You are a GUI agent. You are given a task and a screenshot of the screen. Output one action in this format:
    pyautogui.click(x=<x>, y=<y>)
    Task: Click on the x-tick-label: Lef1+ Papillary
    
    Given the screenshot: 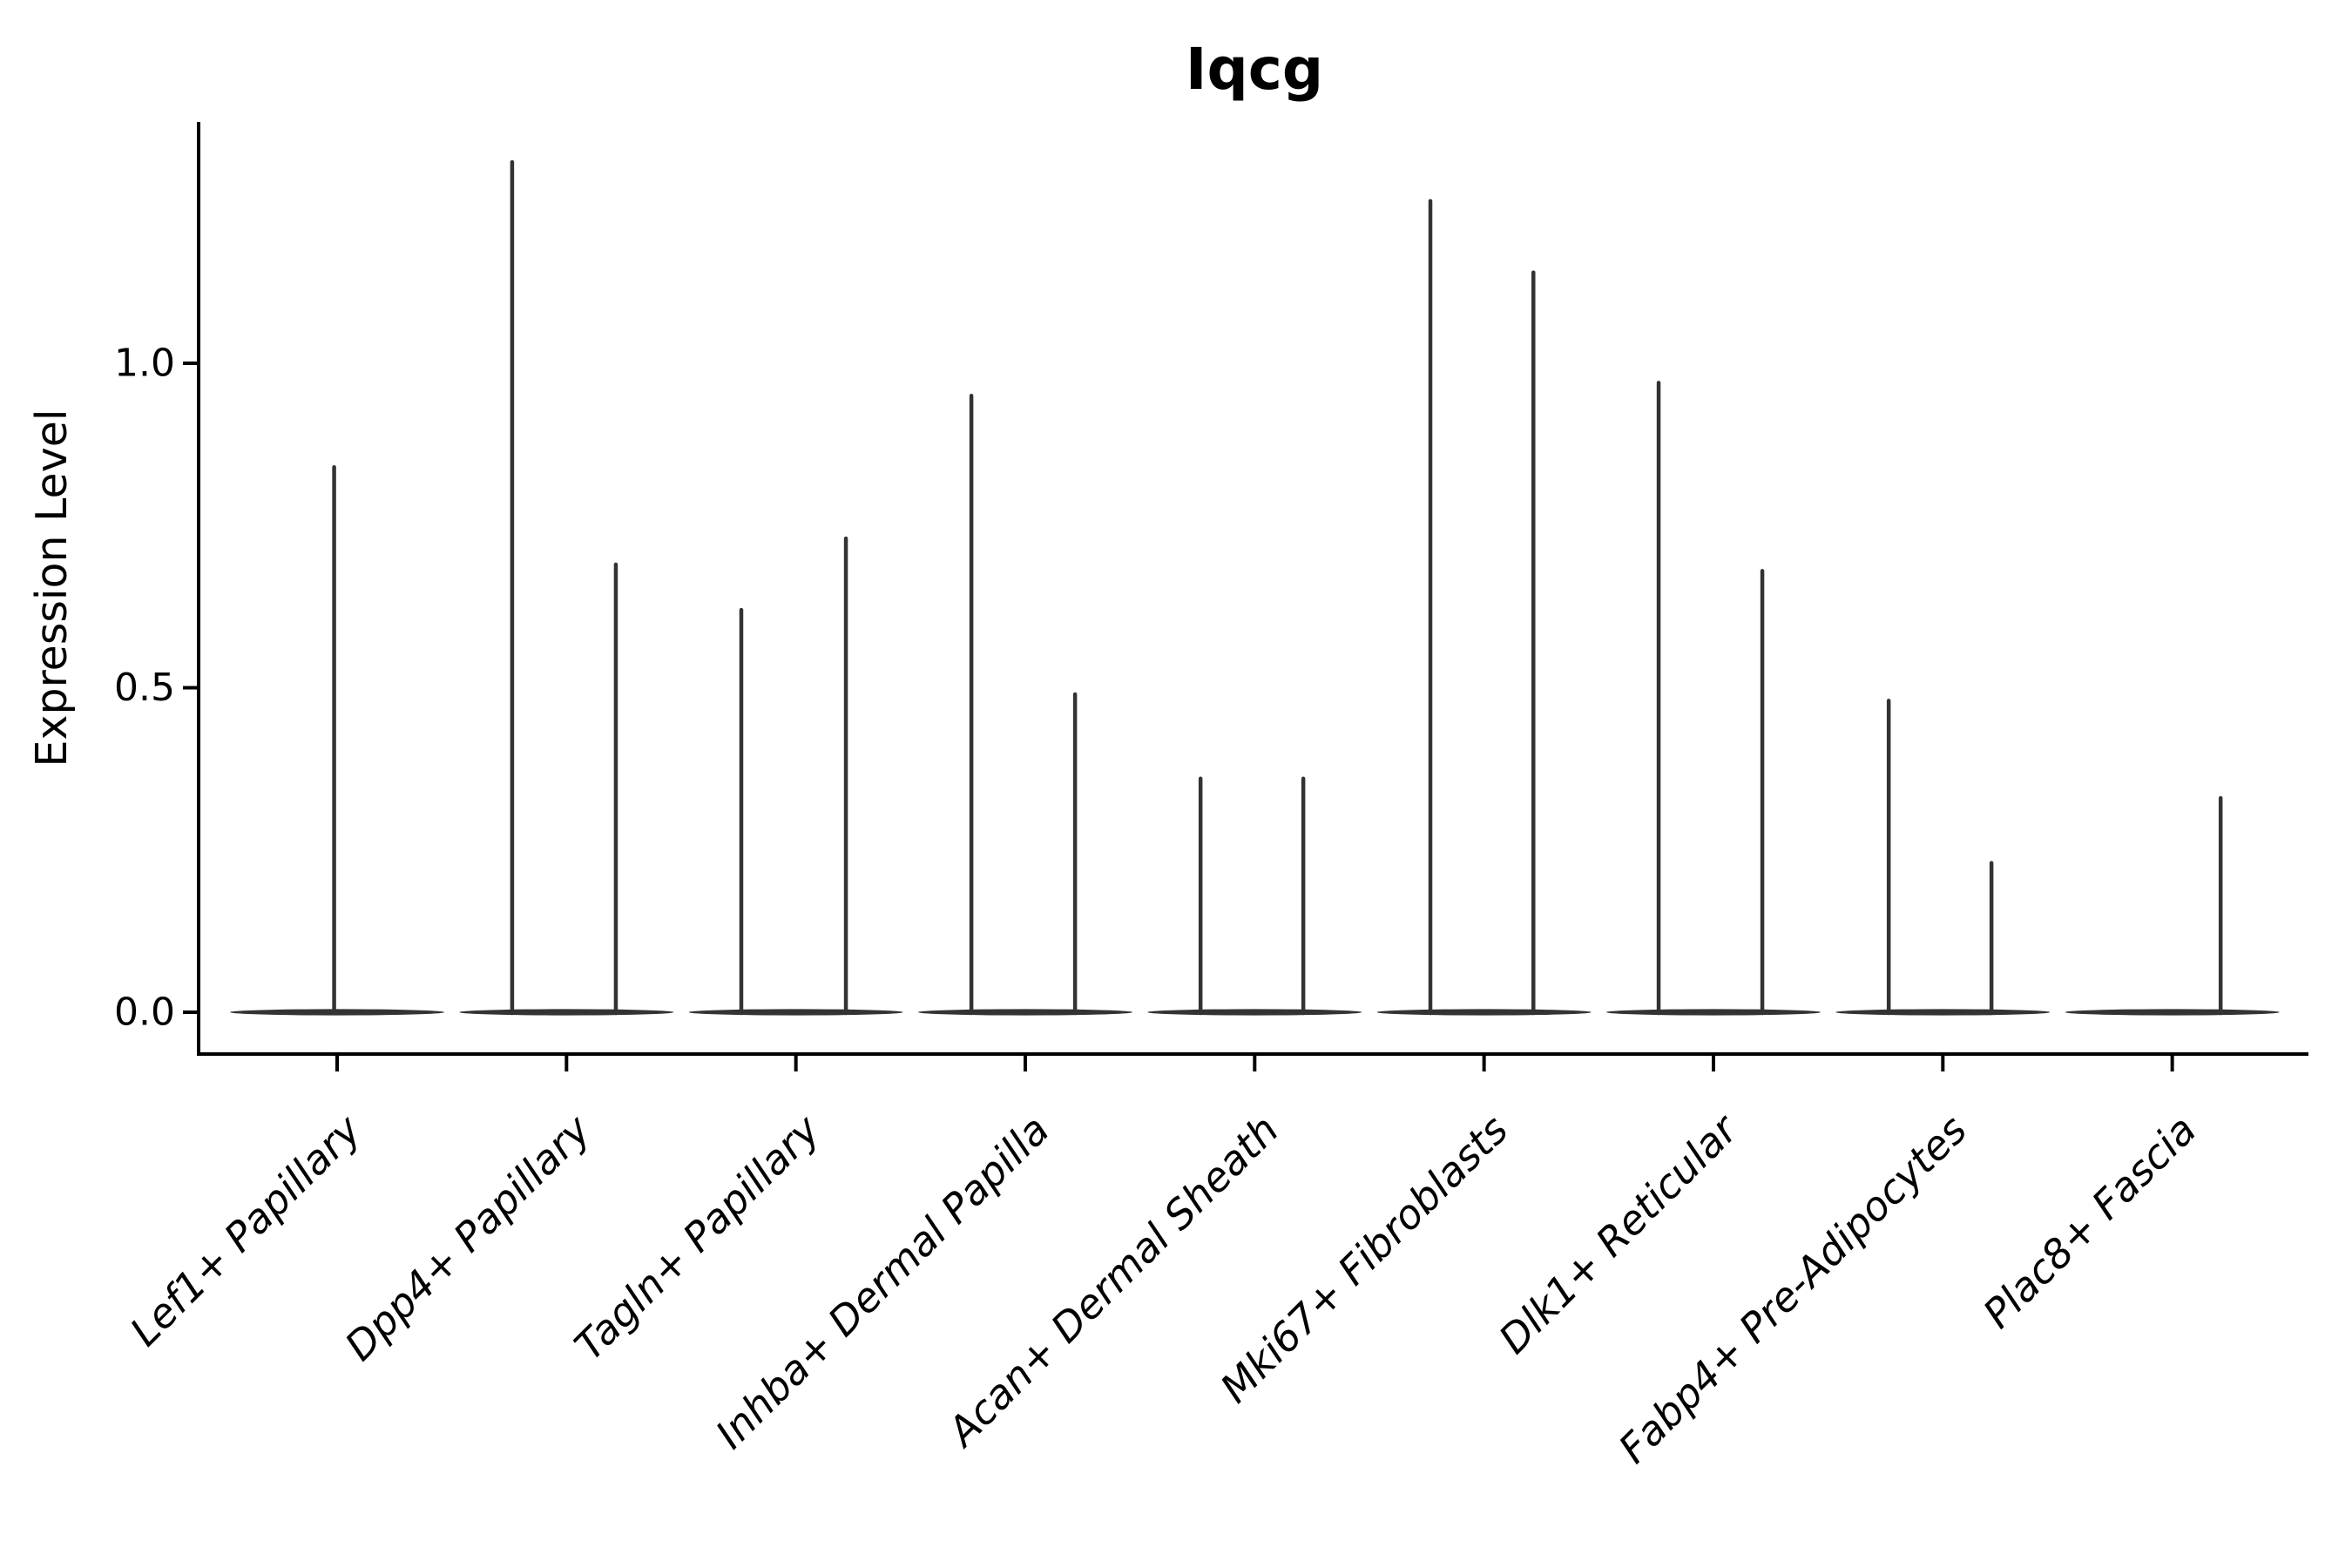 What is the action you would take?
    pyautogui.click(x=245, y=1230)
    